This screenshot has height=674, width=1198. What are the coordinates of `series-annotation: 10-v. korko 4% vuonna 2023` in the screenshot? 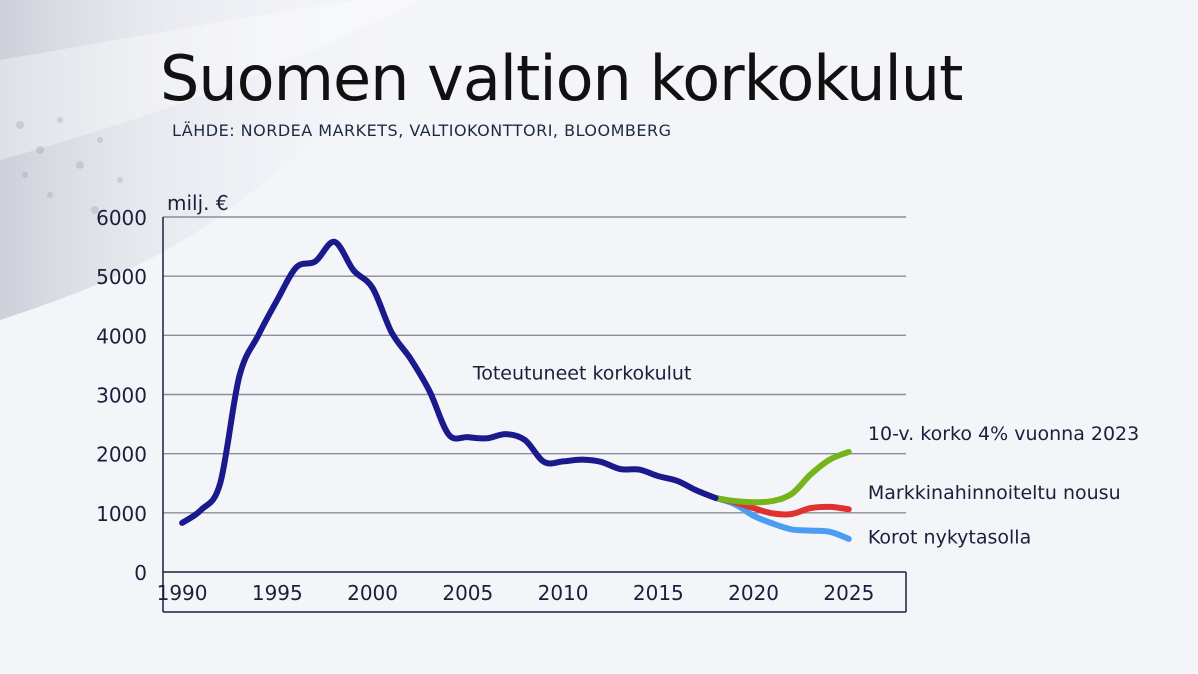 It's located at (1003, 434).